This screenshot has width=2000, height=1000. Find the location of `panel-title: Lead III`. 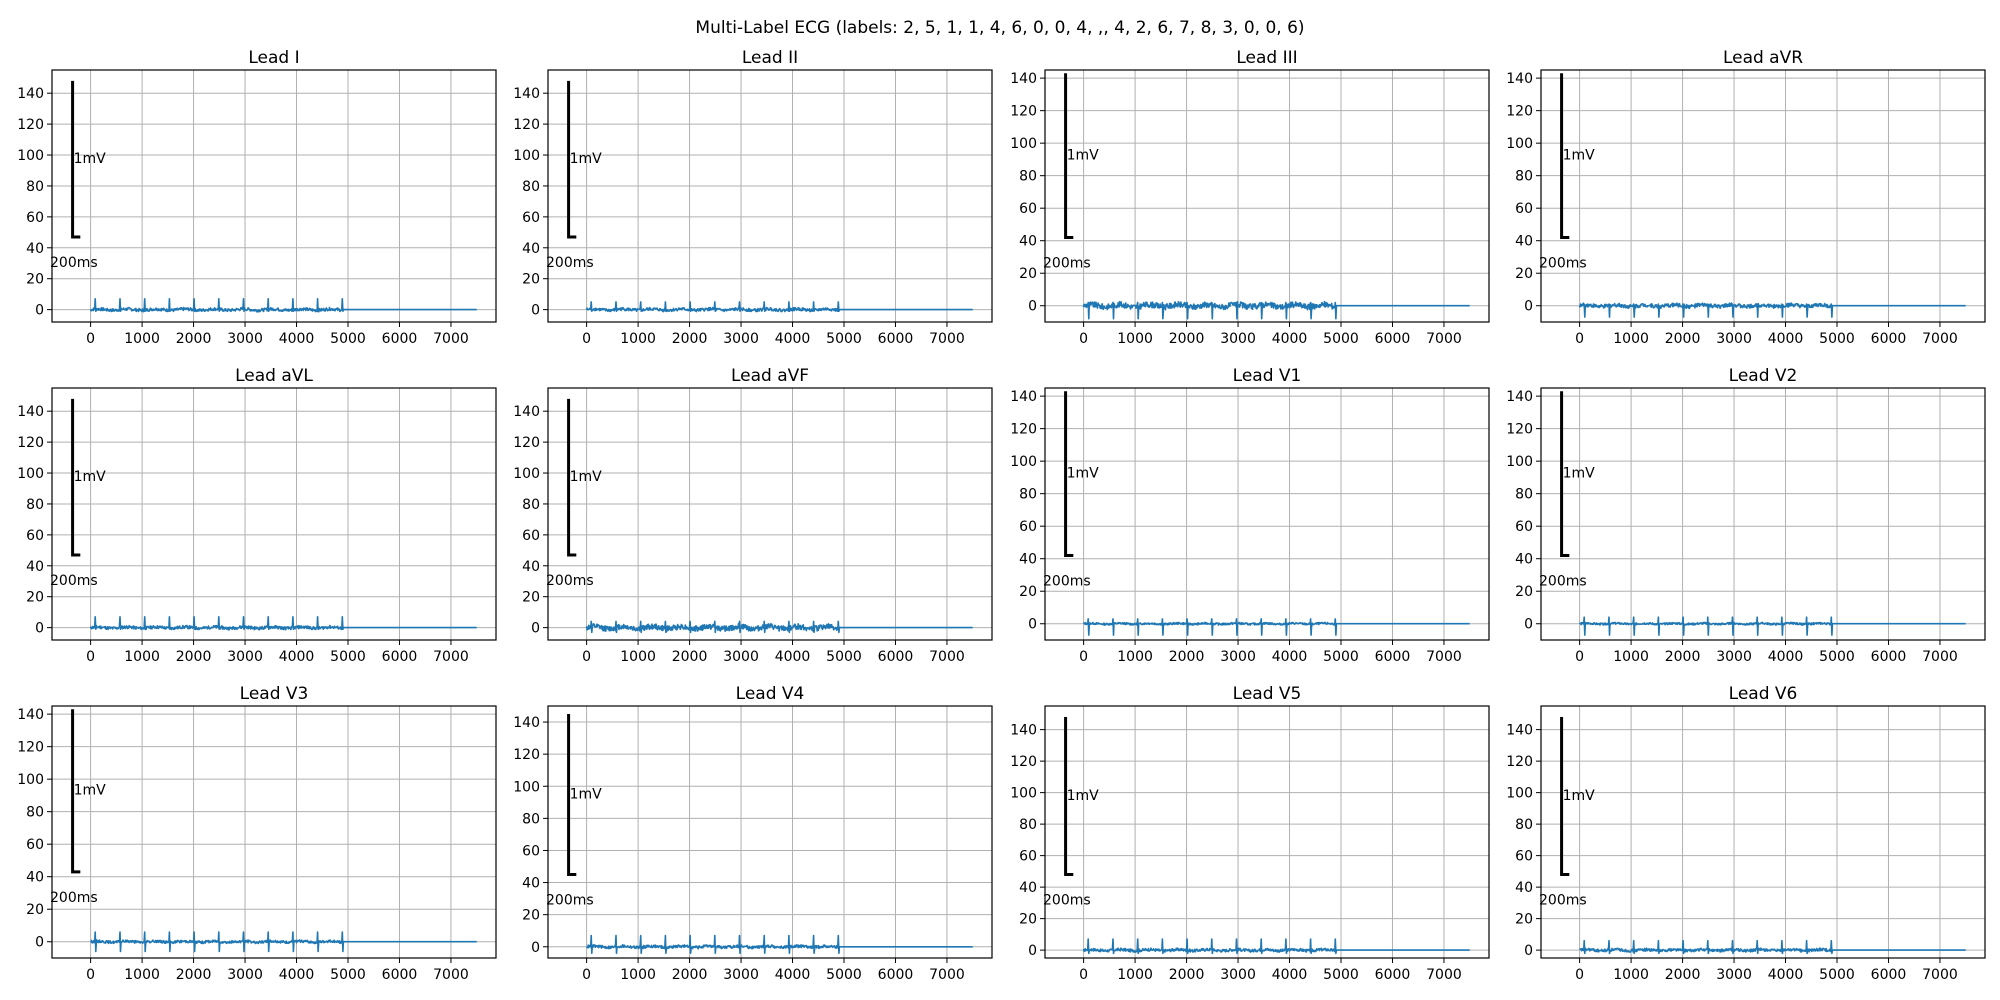

panel-title: Lead III is located at coordinates (1266, 58).